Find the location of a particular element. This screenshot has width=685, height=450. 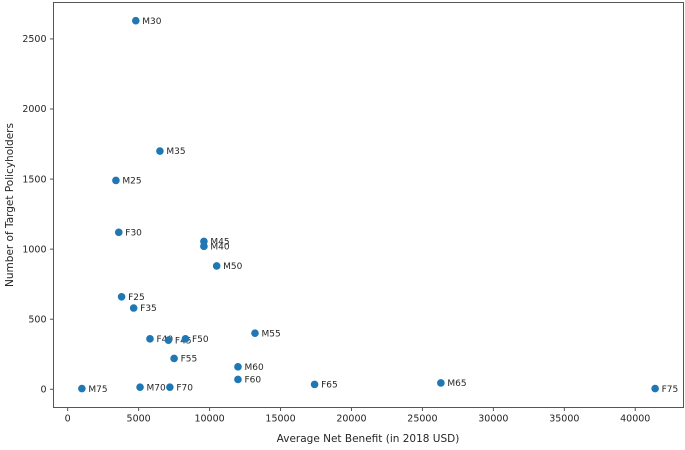

x-tick-label: 15000 is located at coordinates (280, 419).